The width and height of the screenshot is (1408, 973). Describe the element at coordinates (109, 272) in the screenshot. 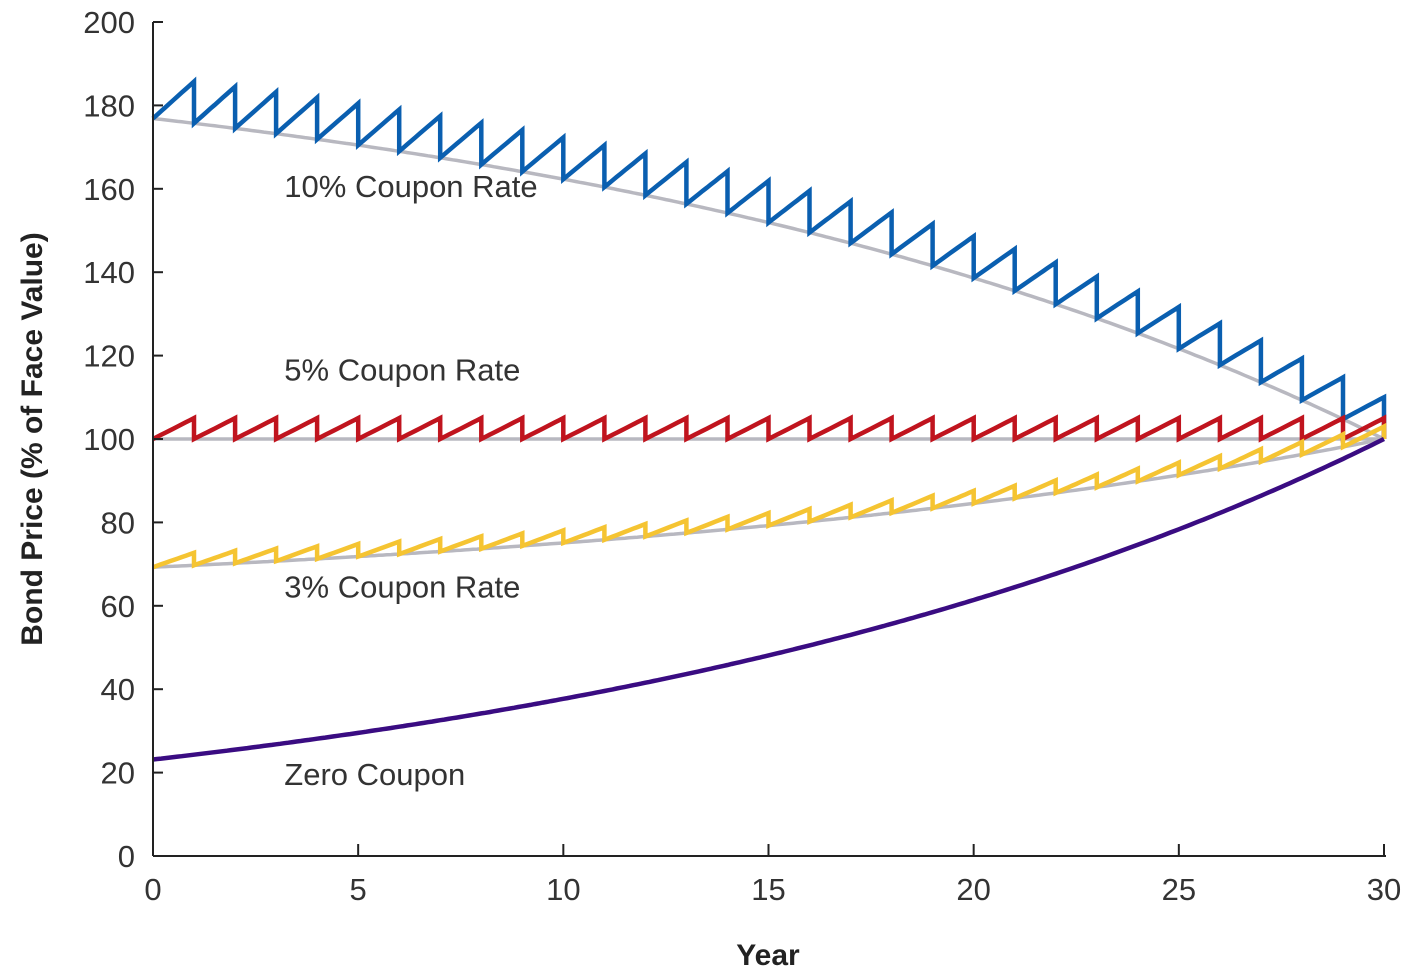

I see `y-tick-label: 140` at that location.